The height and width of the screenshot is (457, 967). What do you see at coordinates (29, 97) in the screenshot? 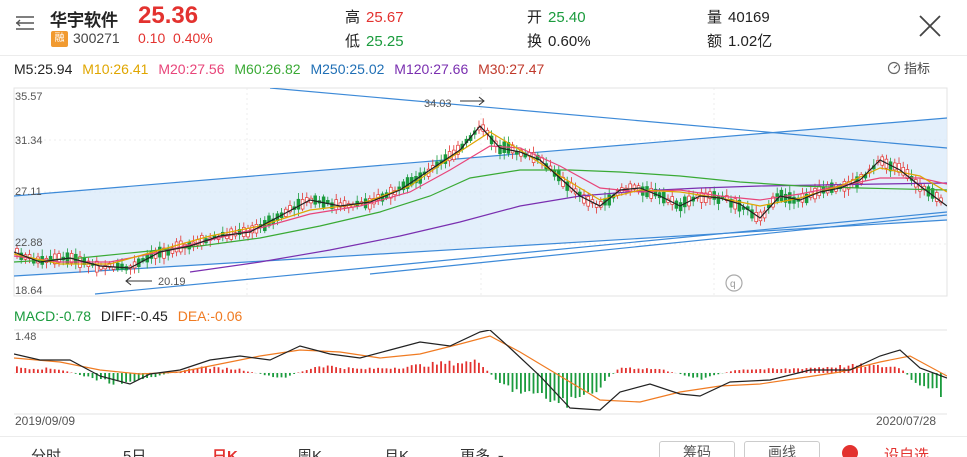
I see `price-axis-label: 35.57` at bounding box center [29, 97].